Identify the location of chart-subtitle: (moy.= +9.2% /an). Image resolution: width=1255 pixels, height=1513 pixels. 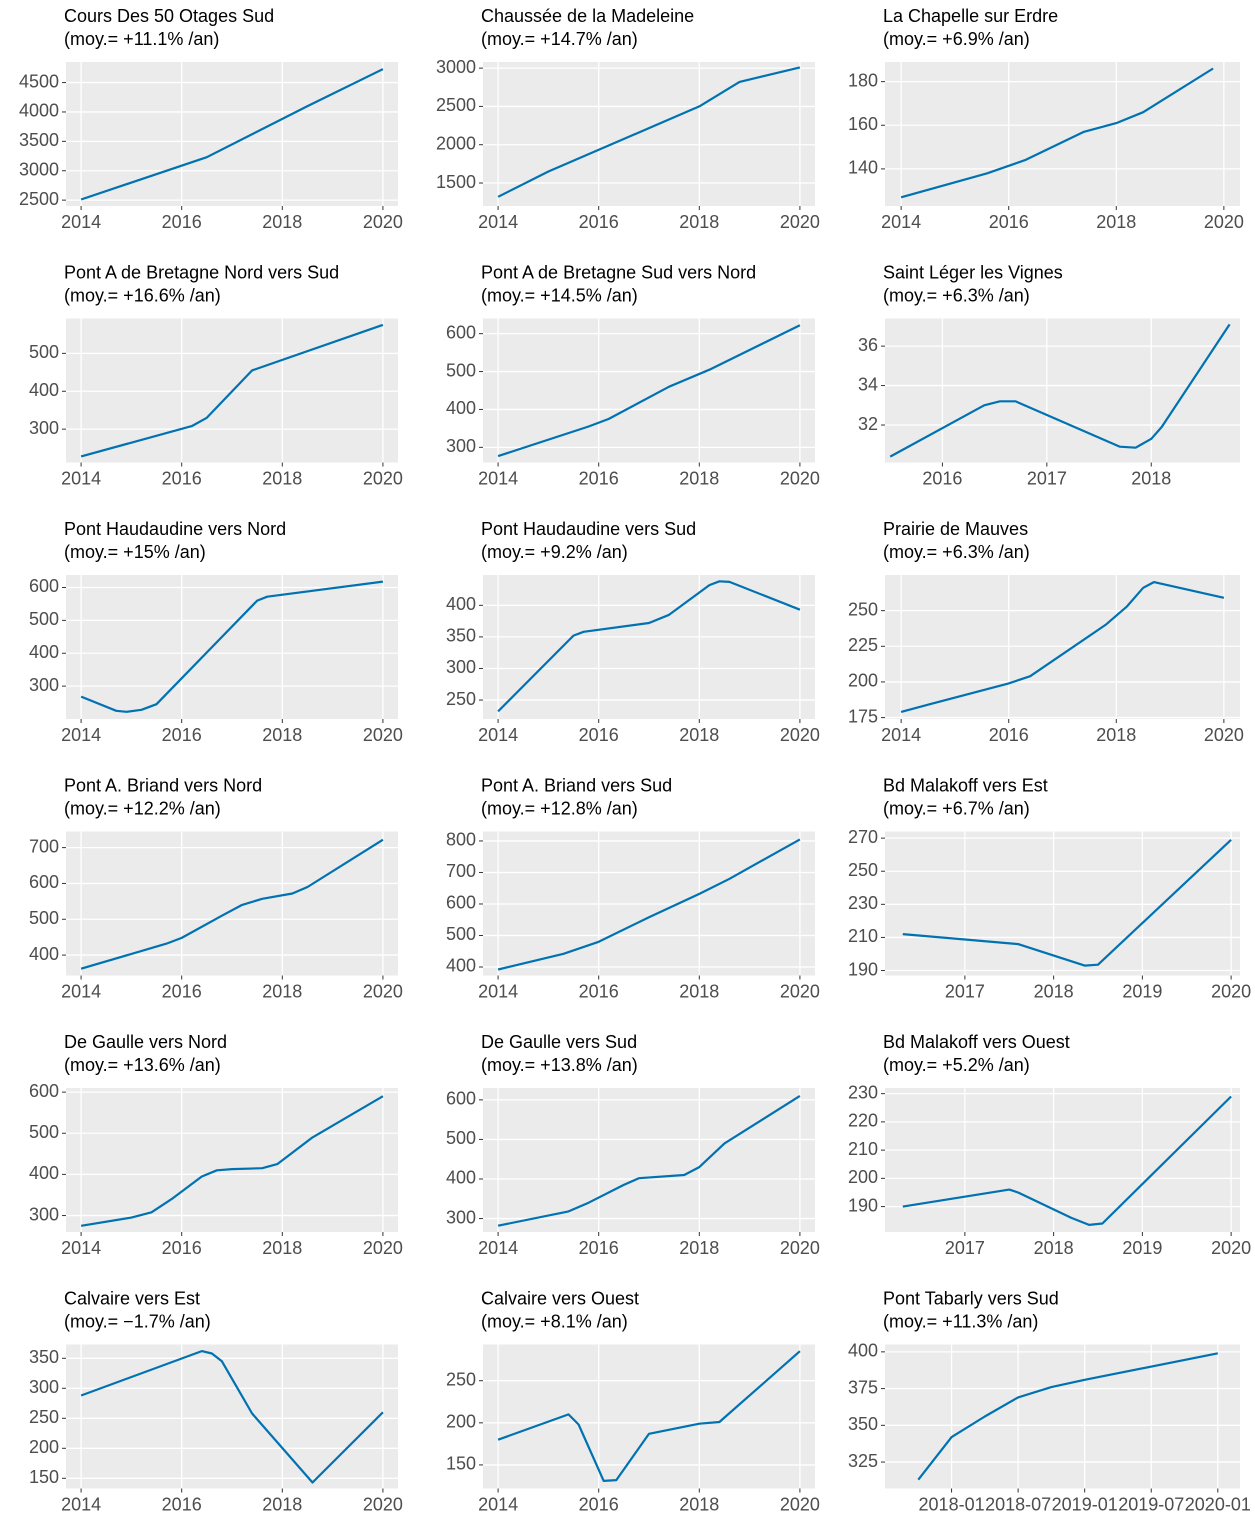
(554, 552).